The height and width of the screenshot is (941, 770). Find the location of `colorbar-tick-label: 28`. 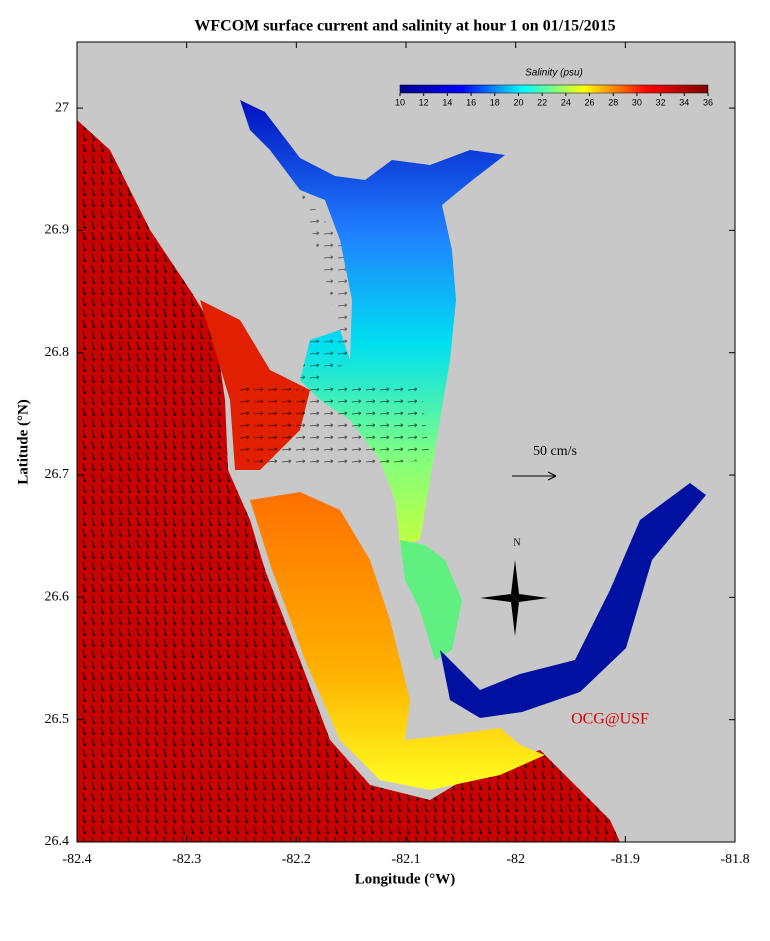

colorbar-tick-label: 28 is located at coordinates (613, 102).